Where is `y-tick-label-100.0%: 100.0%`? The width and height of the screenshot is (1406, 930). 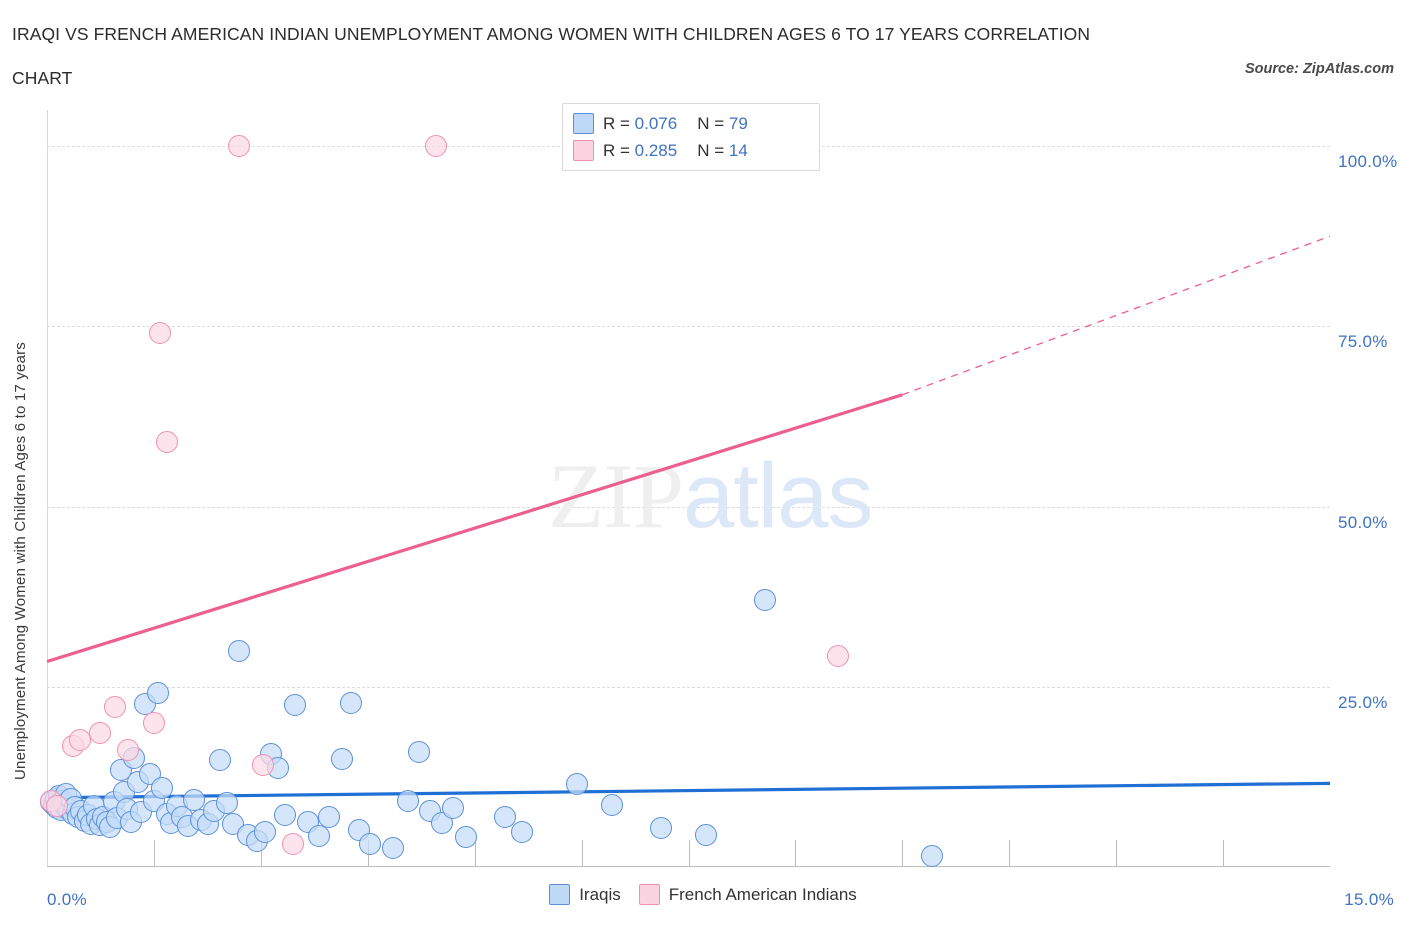 y-tick-label-100.0%: 100.0% is located at coordinates (1368, 162).